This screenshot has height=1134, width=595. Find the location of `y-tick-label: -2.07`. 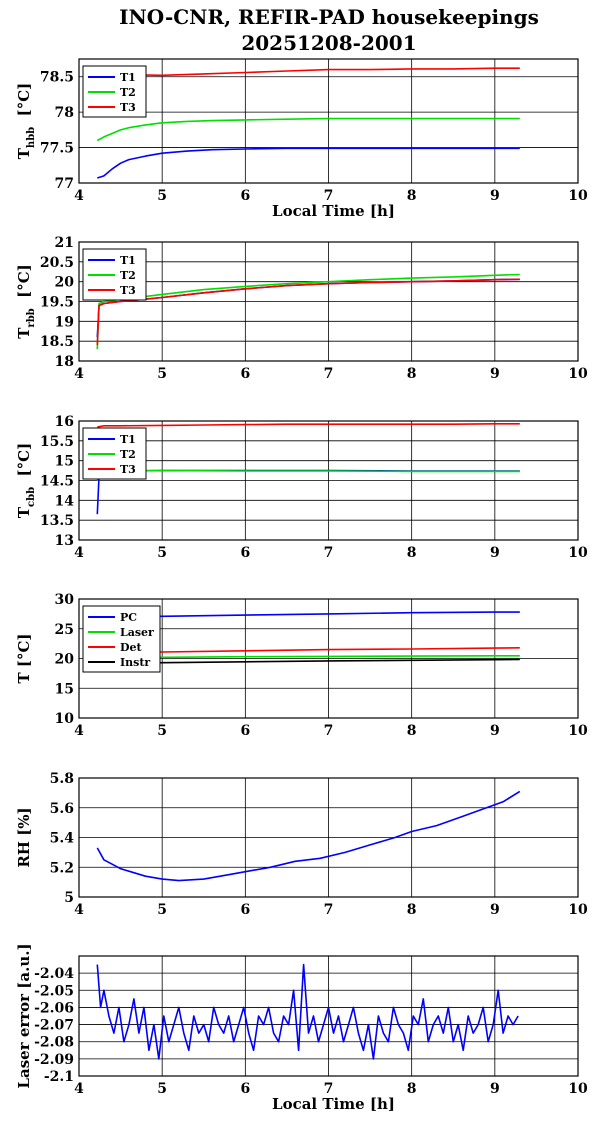

y-tick-label: -2.07 is located at coordinates (54, 1026).